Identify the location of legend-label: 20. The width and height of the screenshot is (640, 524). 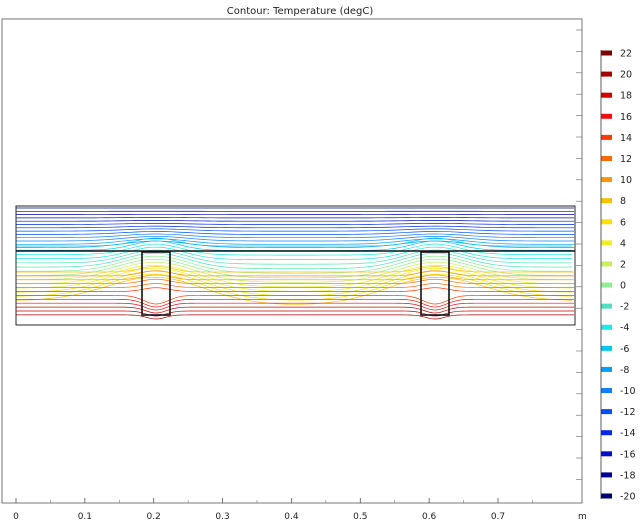
(626, 75).